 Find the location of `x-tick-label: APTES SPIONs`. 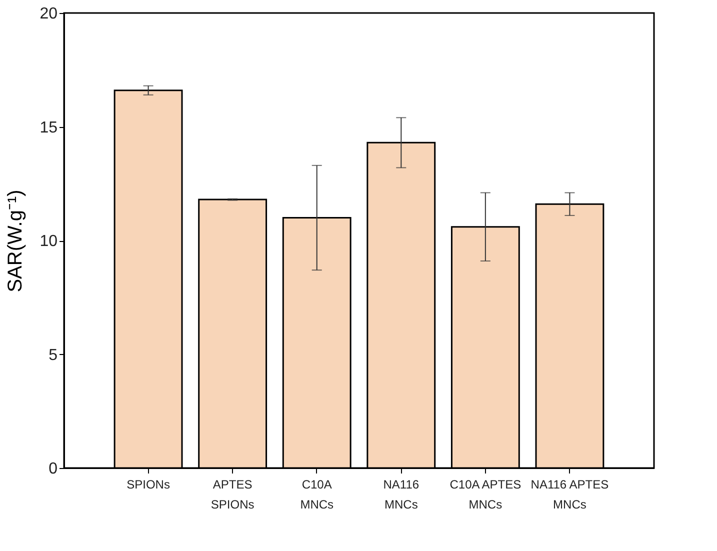

x-tick-label: APTES SPIONs is located at coordinates (232, 495).